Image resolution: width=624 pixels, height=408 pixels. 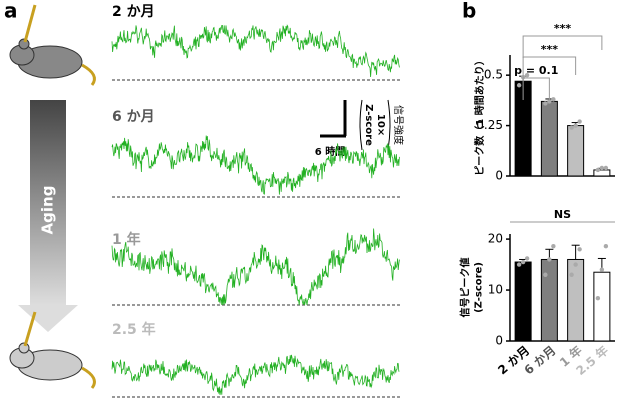 I want to click on y-tick-label: 0.25, so click(x=489, y=125).